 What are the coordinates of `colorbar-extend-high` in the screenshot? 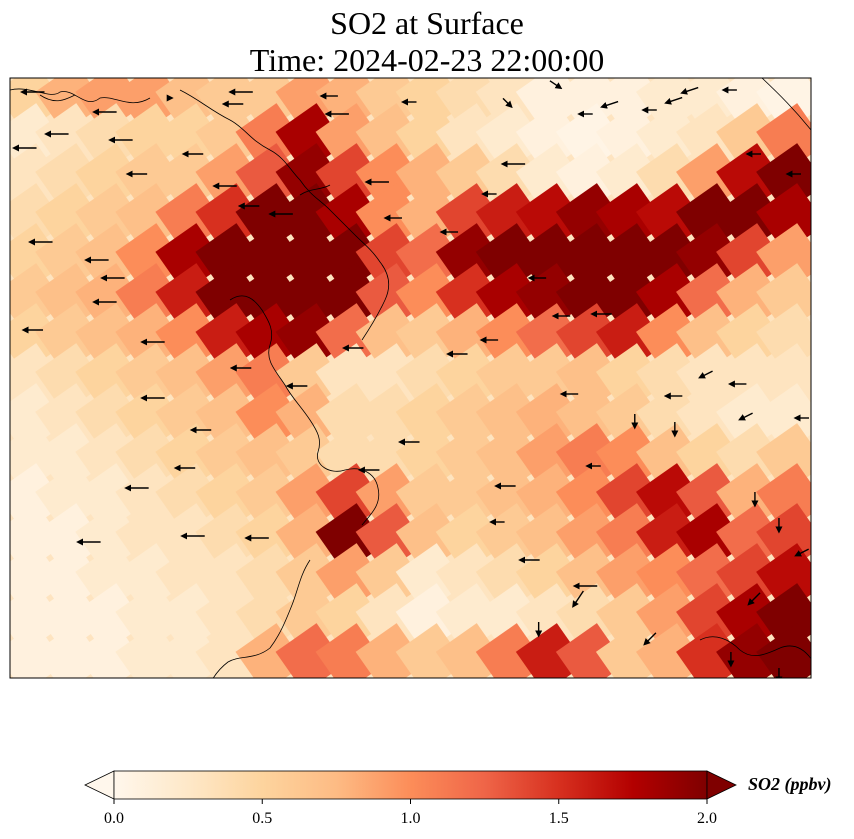 It's located at (721, 785).